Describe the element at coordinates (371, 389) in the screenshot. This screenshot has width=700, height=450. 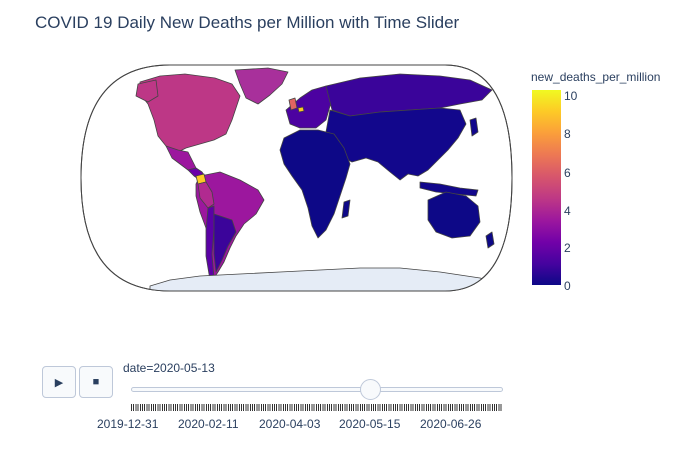
I see `slider-handle` at that location.